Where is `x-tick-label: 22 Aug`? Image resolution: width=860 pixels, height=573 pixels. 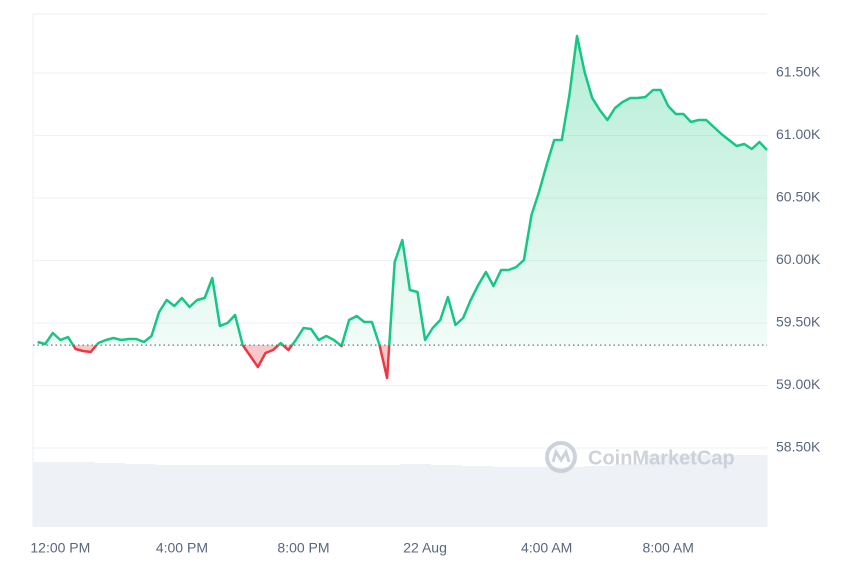
x-tick-label: 22 Aug is located at coordinates (425, 548).